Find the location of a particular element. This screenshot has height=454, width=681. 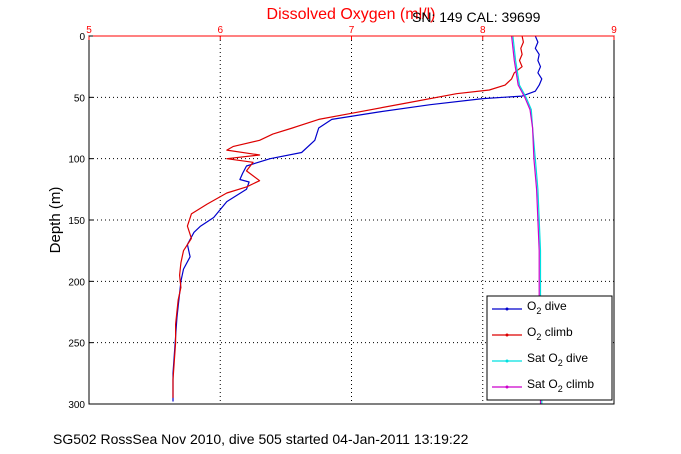

legend-box is located at coordinates (549, 348).